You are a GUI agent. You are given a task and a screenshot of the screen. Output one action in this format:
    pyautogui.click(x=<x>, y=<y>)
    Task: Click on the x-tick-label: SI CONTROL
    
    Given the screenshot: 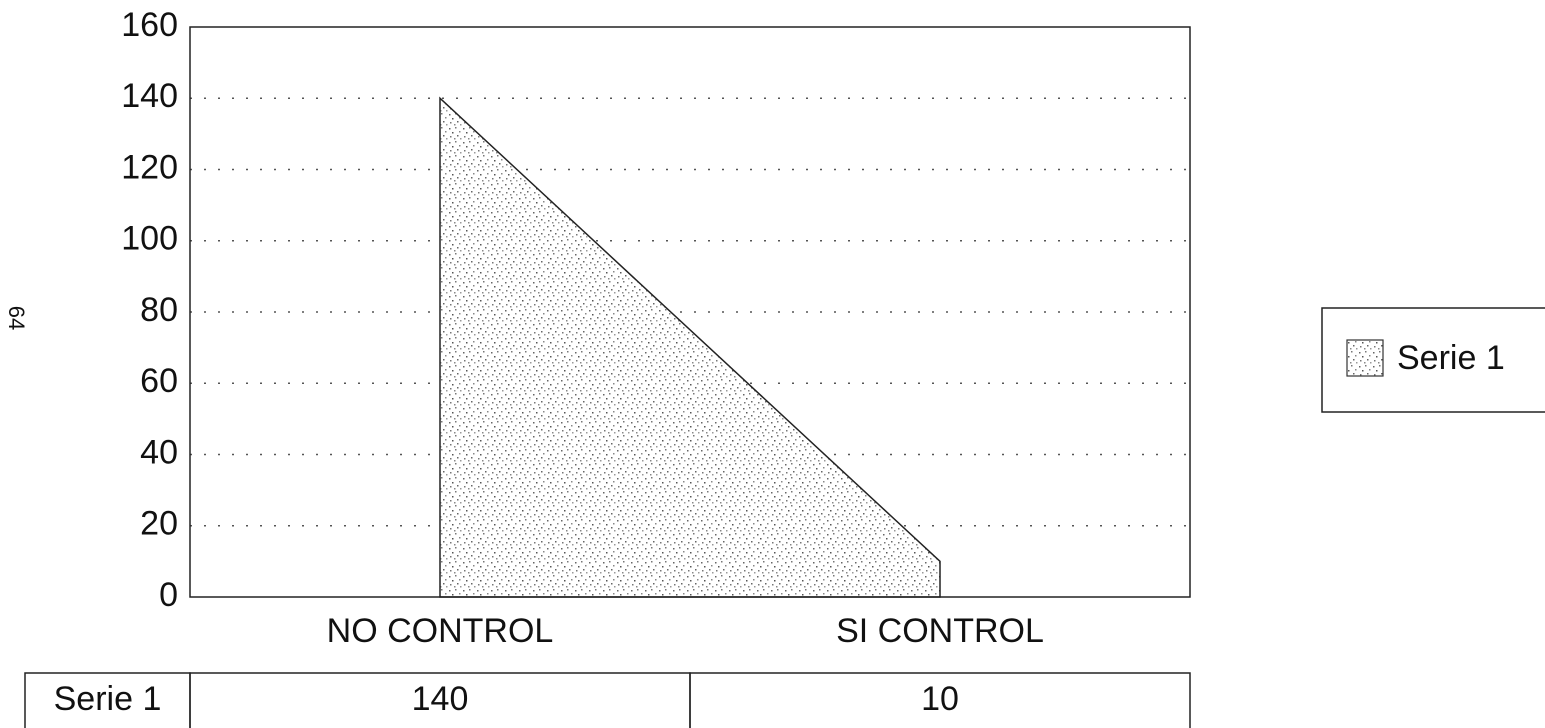 What is the action you would take?
    pyautogui.click(x=940, y=631)
    